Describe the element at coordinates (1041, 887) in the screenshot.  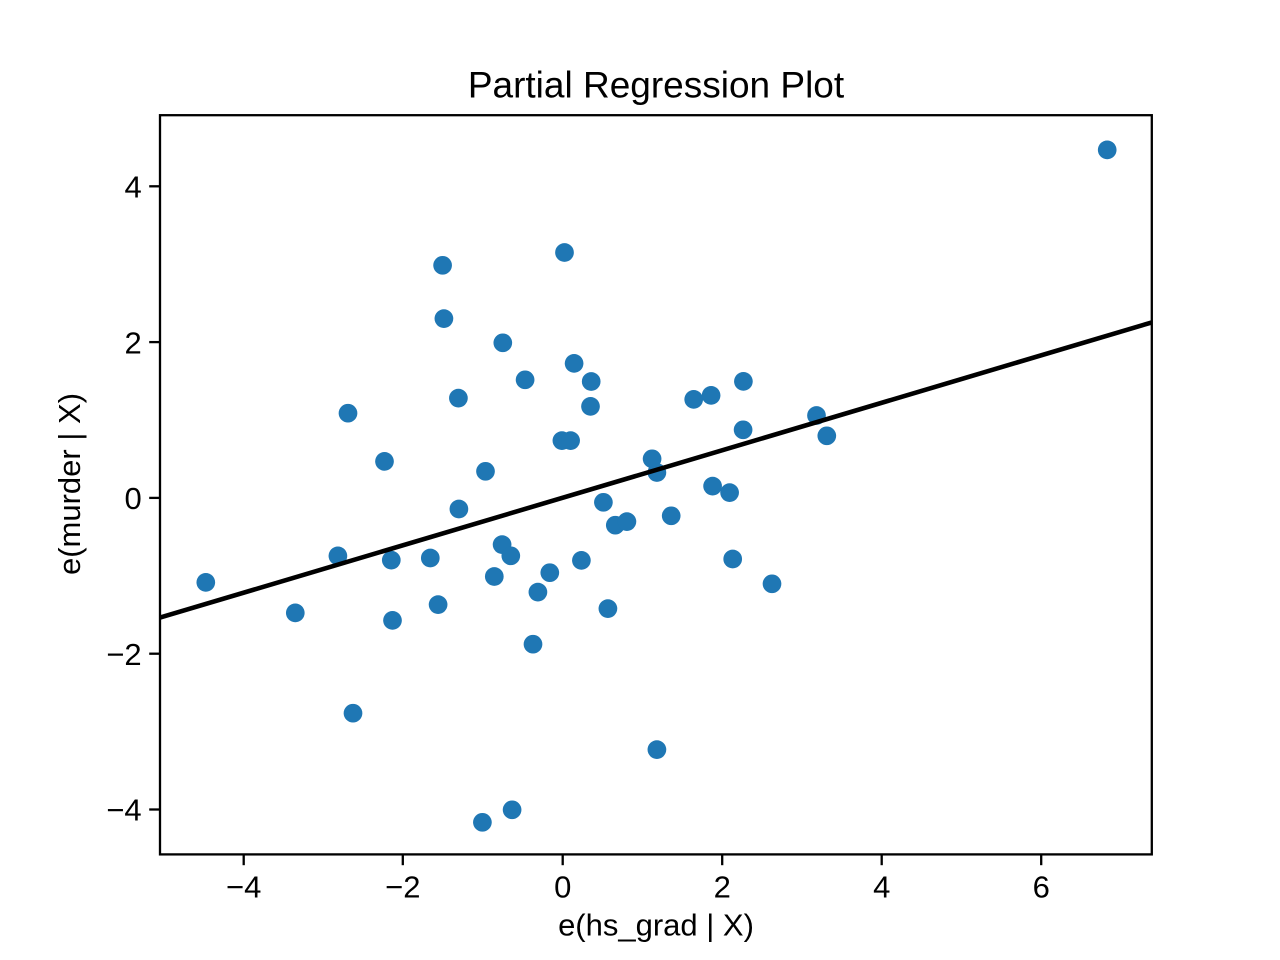
I see `svg-text: 6` at that location.